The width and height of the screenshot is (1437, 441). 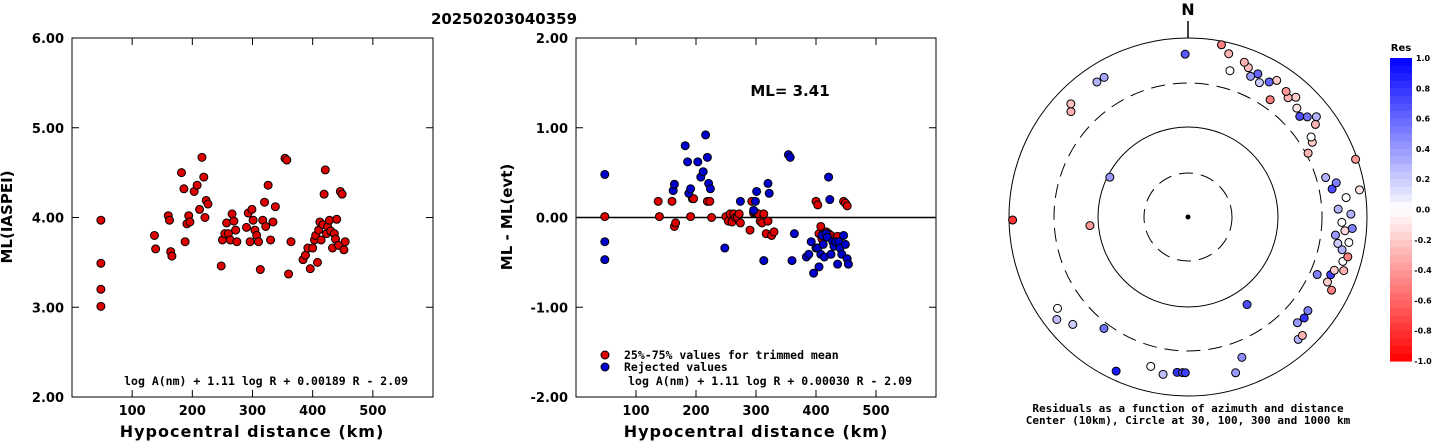 I want to click on colorbar-tick-label: -1.0, so click(x=1423, y=361).